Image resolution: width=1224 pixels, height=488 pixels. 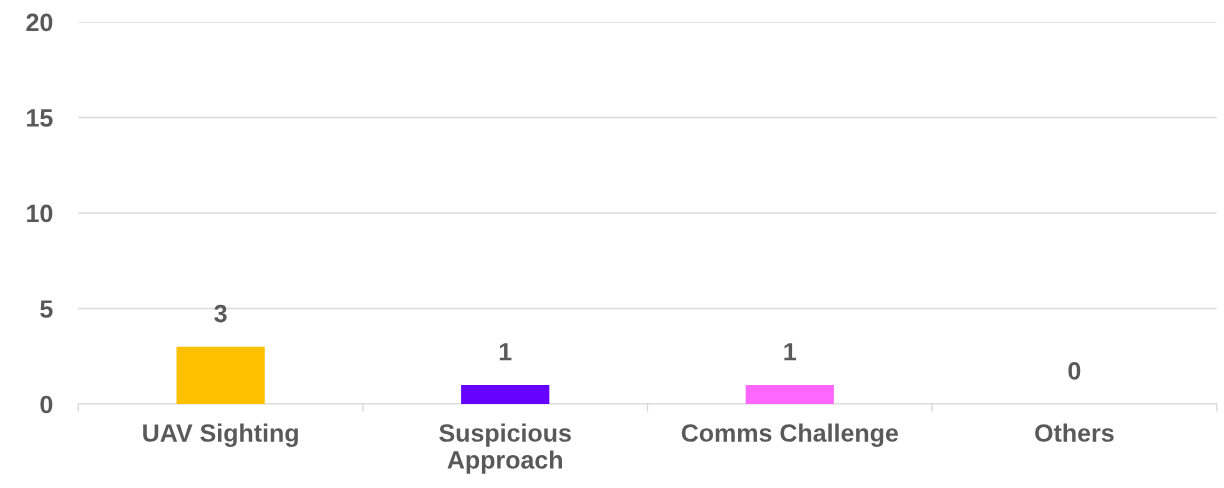 I want to click on x-tick-label: UAV Sighting, so click(x=220, y=435).